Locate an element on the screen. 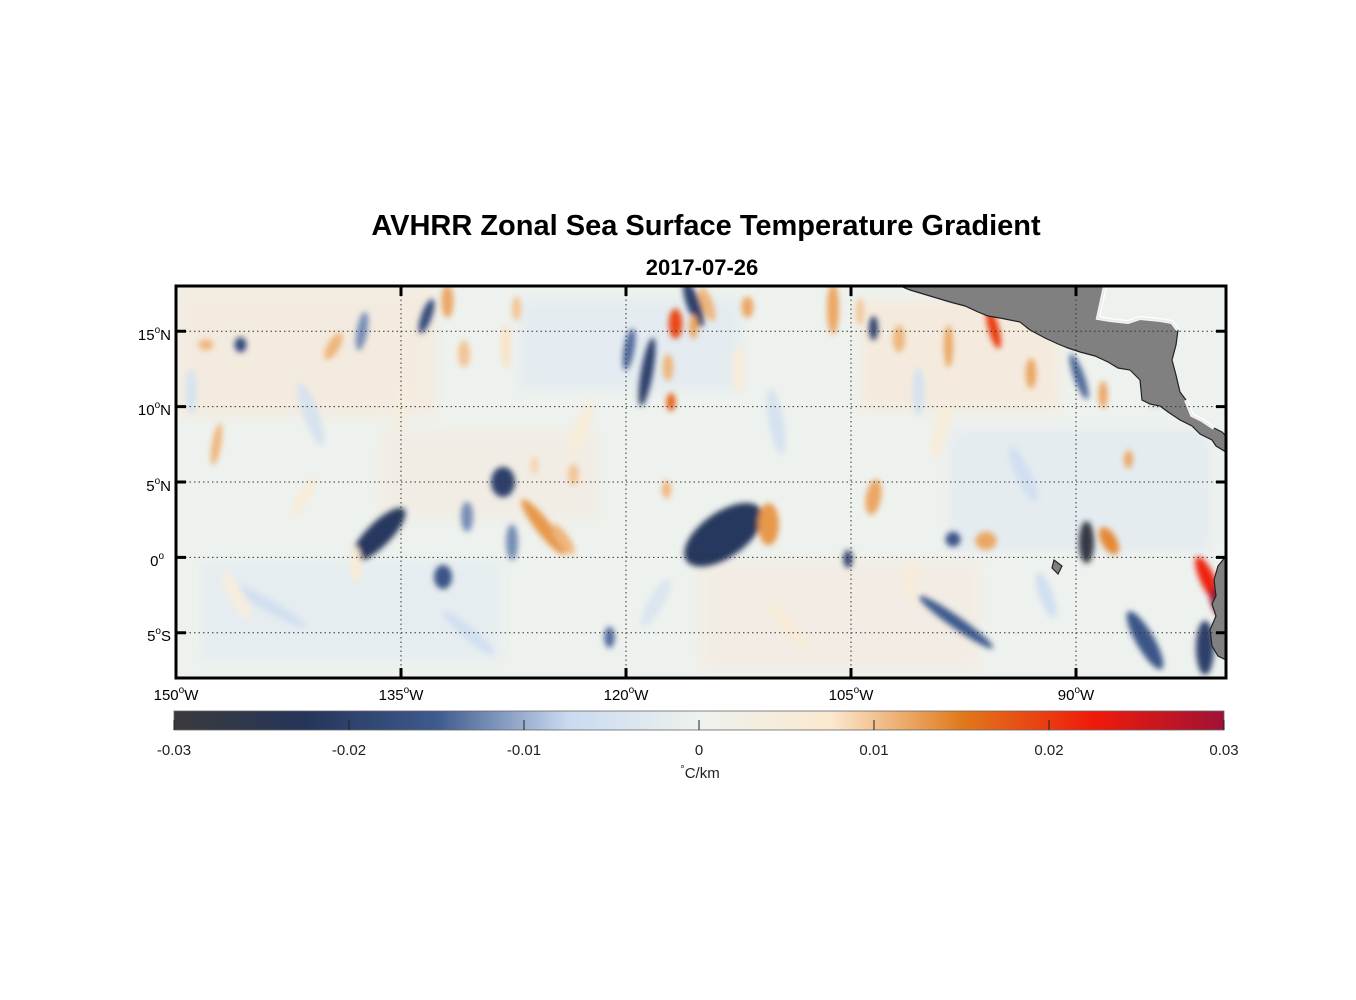  lat-label: 10oN is located at coordinates (154, 409).